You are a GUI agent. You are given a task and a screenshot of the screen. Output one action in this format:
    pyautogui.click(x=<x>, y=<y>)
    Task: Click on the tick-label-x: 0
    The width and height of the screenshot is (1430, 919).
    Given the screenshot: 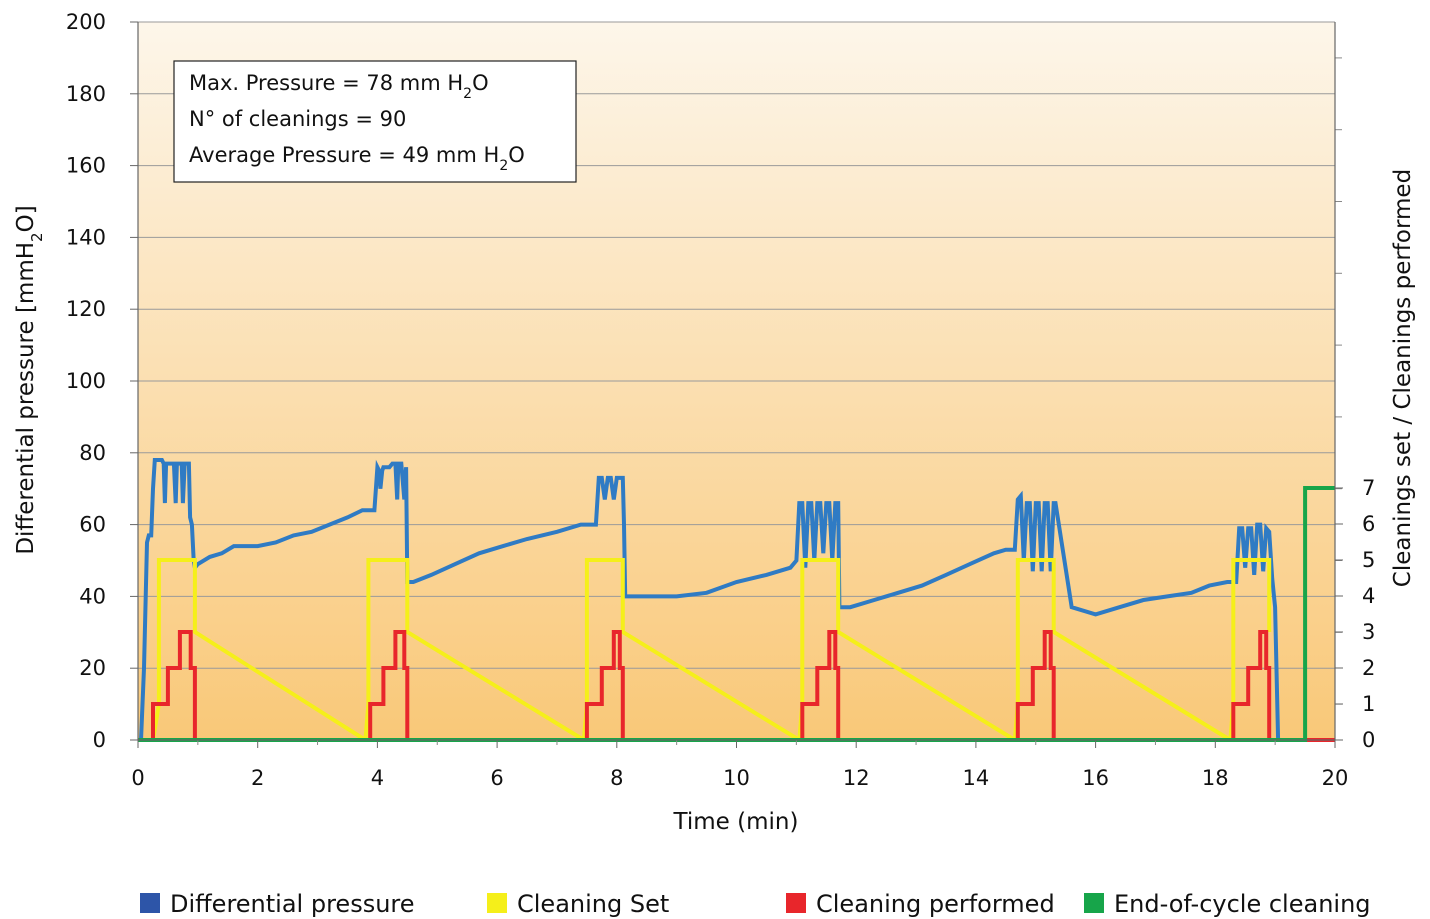 What is the action you would take?
    pyautogui.click(x=137, y=778)
    